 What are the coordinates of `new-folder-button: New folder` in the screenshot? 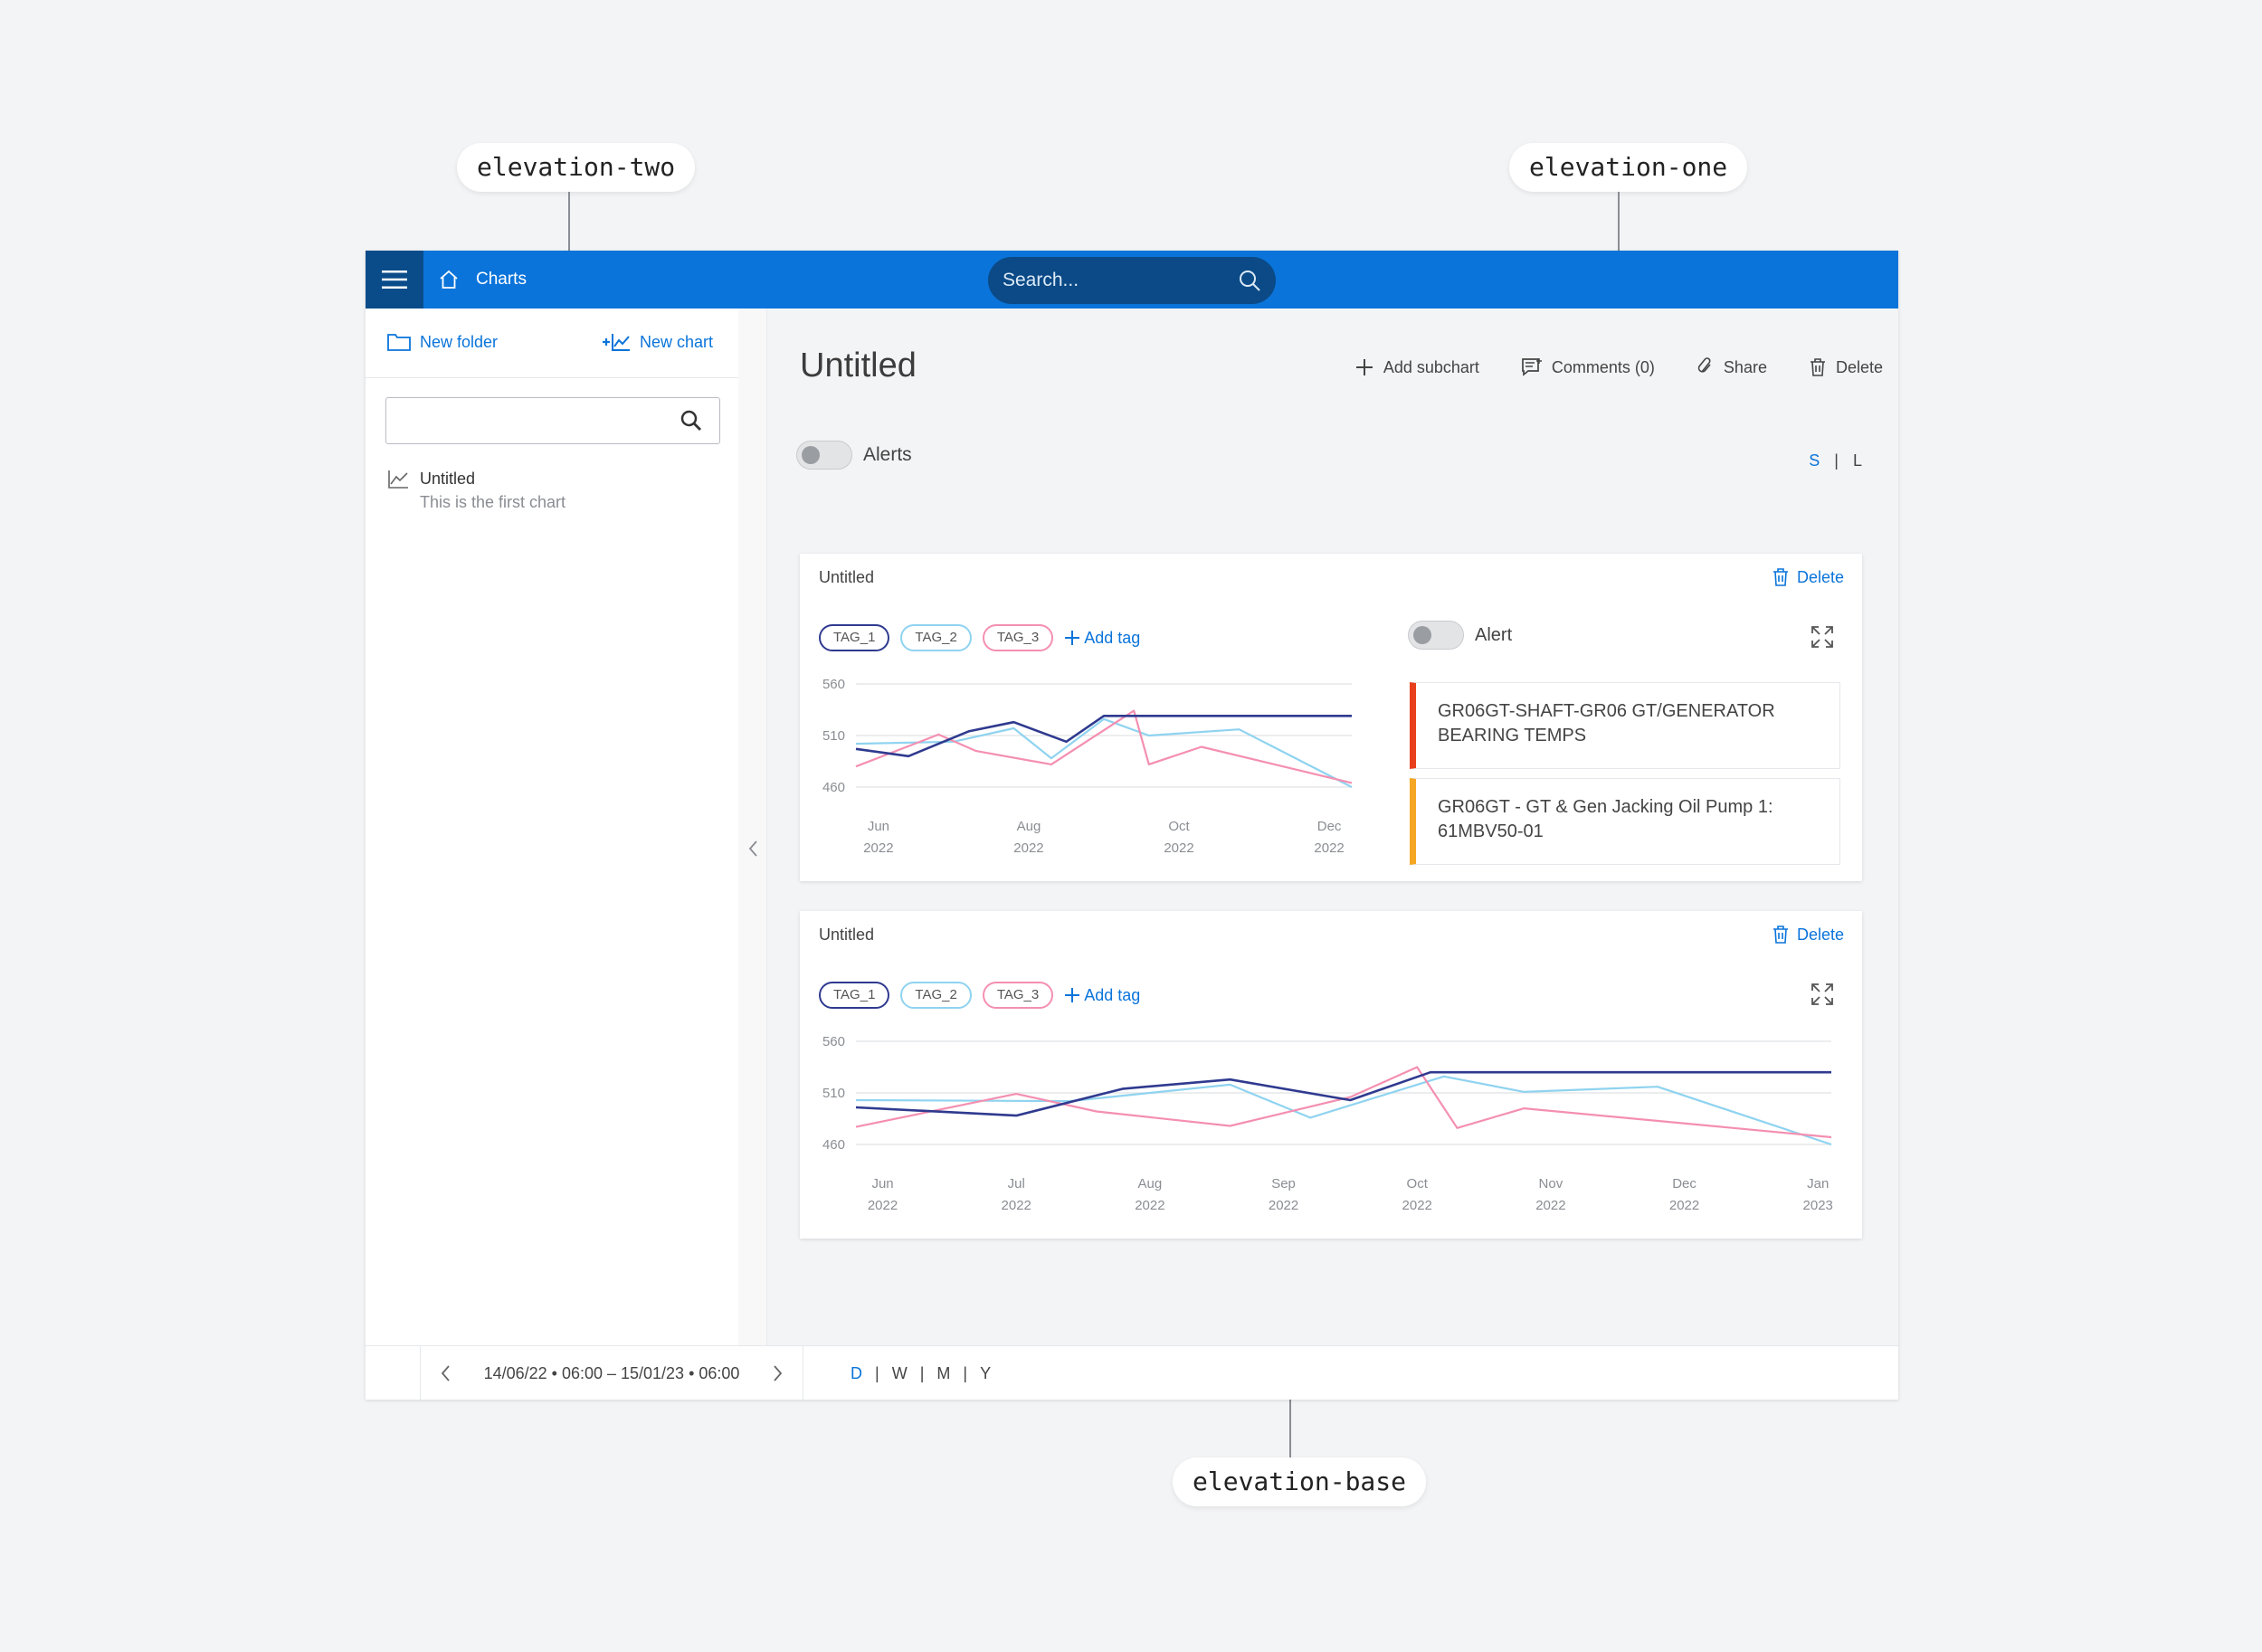 It's located at (443, 342).